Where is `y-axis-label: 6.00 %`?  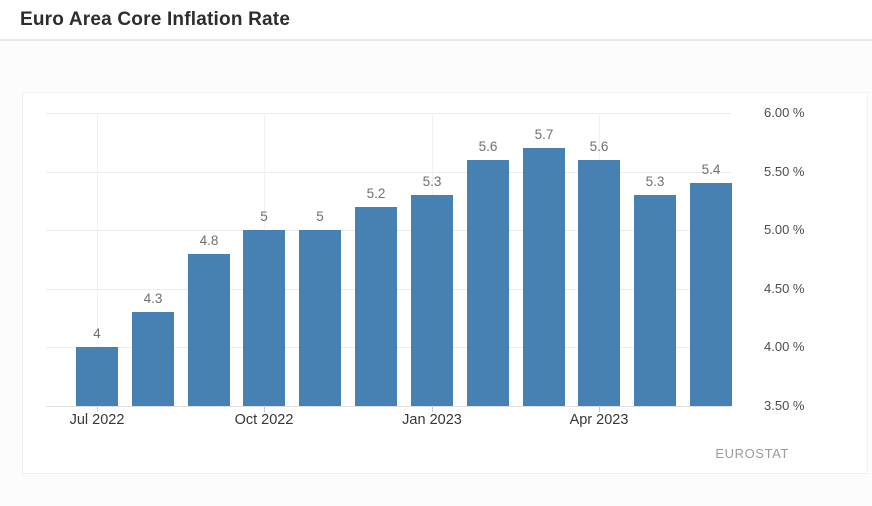 y-axis-label: 6.00 % is located at coordinates (784, 112).